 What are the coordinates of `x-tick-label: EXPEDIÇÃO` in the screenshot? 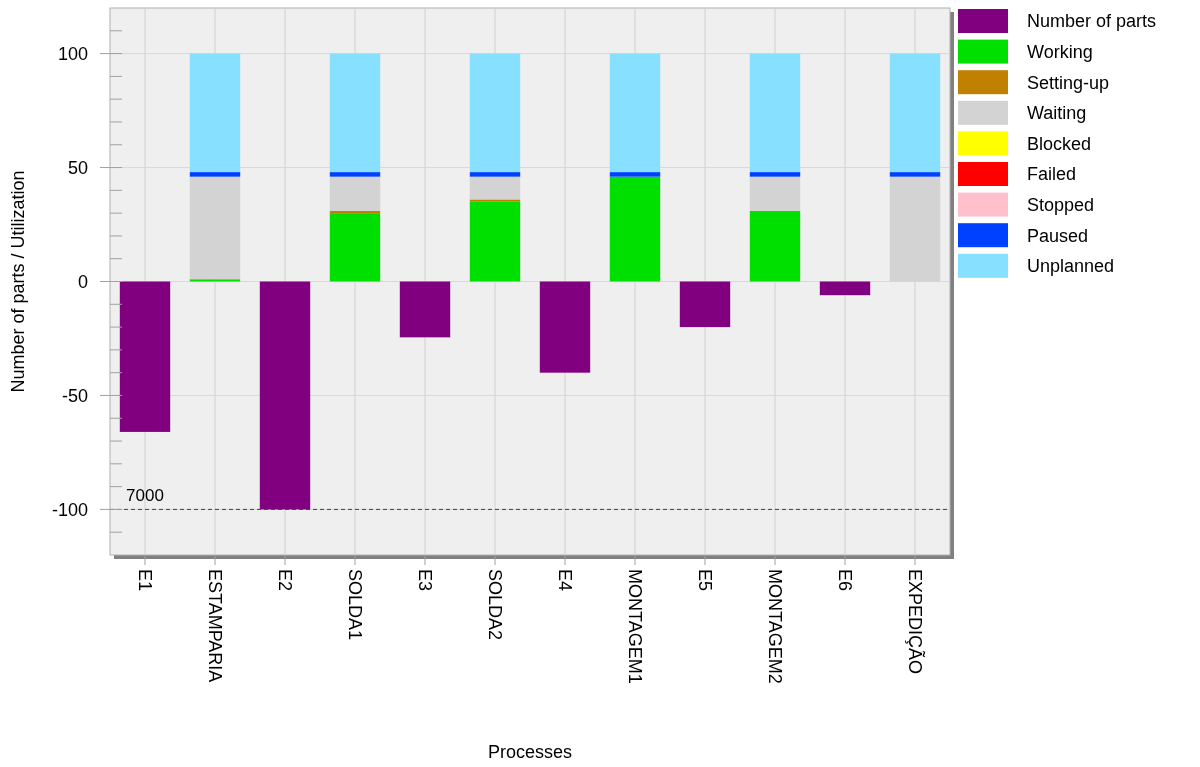 It's located at (915, 622).